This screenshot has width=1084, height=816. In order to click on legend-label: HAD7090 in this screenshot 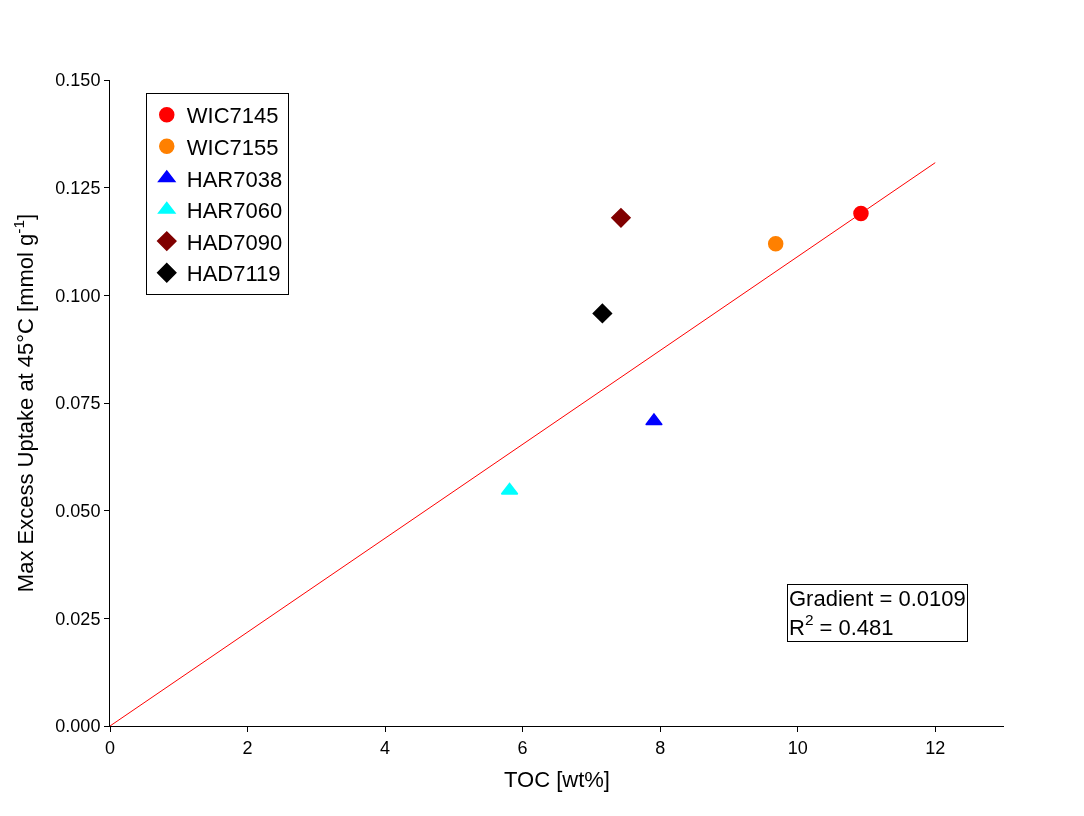, I will do `click(234, 242)`.